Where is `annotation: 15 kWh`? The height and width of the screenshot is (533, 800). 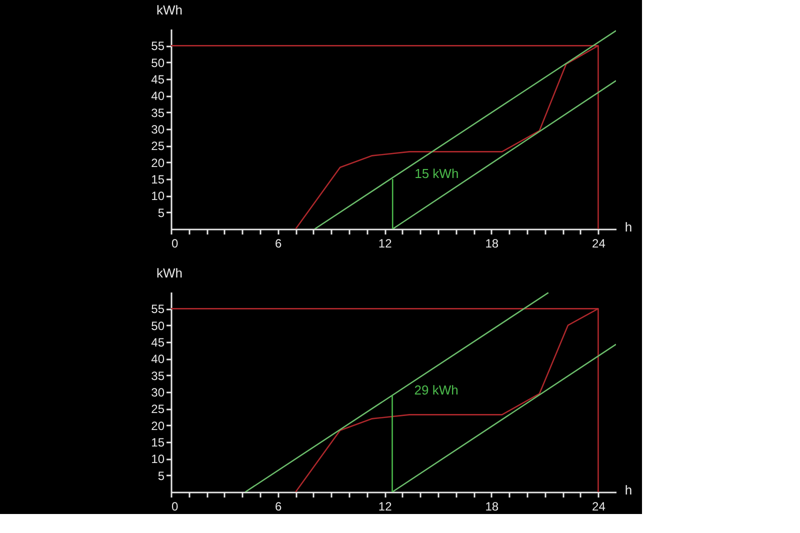
annotation: 15 kWh is located at coordinates (436, 173).